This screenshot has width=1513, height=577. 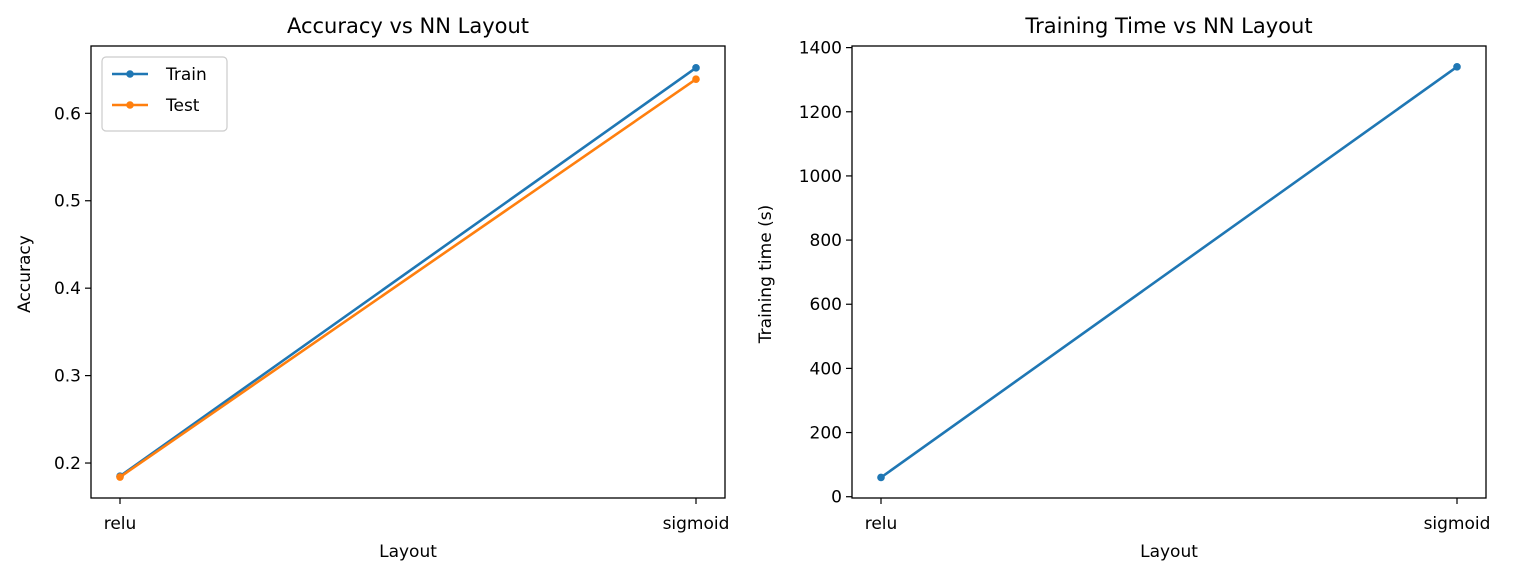 What do you see at coordinates (67, 114) in the screenshot?
I see `y-tick-label: 0.6` at bounding box center [67, 114].